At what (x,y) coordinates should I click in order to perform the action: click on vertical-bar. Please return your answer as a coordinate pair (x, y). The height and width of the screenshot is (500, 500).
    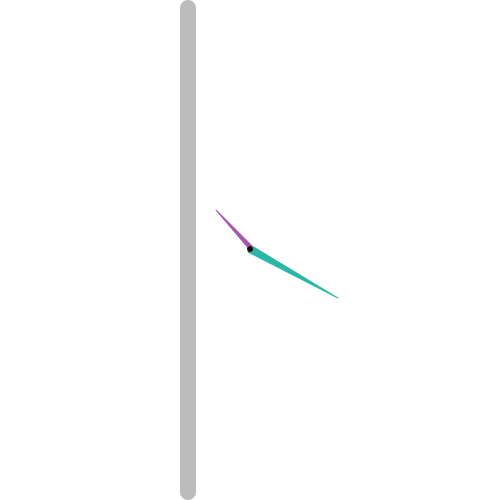
    Looking at the image, I should click on (188, 250).